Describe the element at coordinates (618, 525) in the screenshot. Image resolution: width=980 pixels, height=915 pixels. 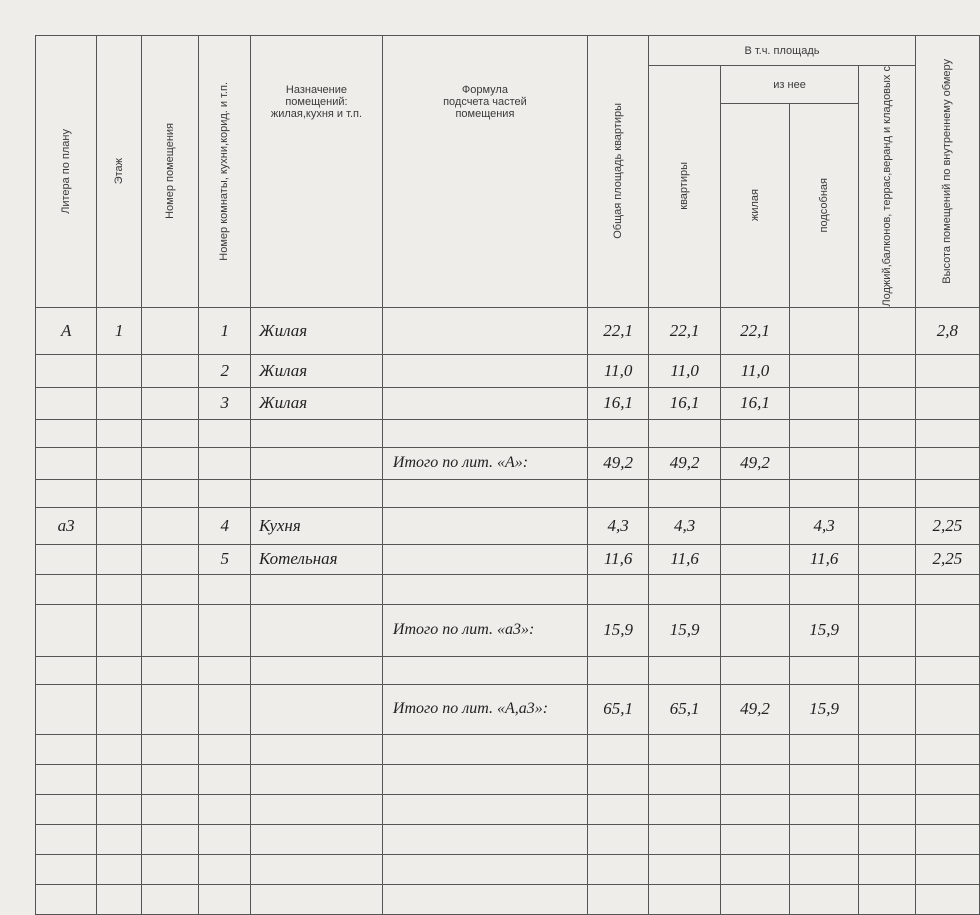
I see `cell-total: 4,3` at that location.